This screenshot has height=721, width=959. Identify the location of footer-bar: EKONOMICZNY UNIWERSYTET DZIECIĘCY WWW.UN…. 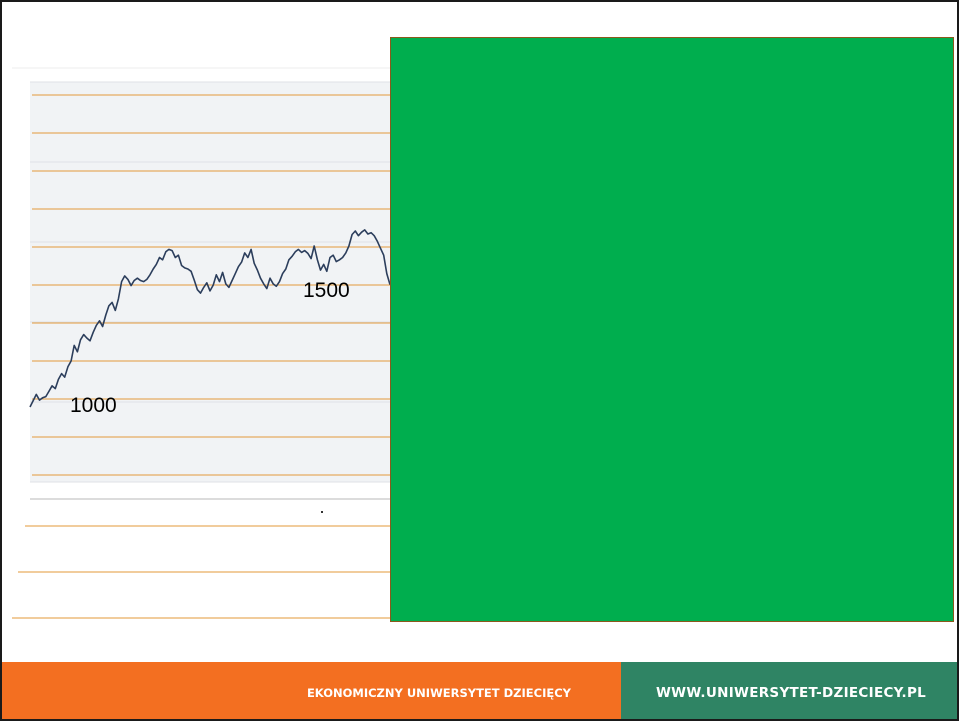
(479, 690).